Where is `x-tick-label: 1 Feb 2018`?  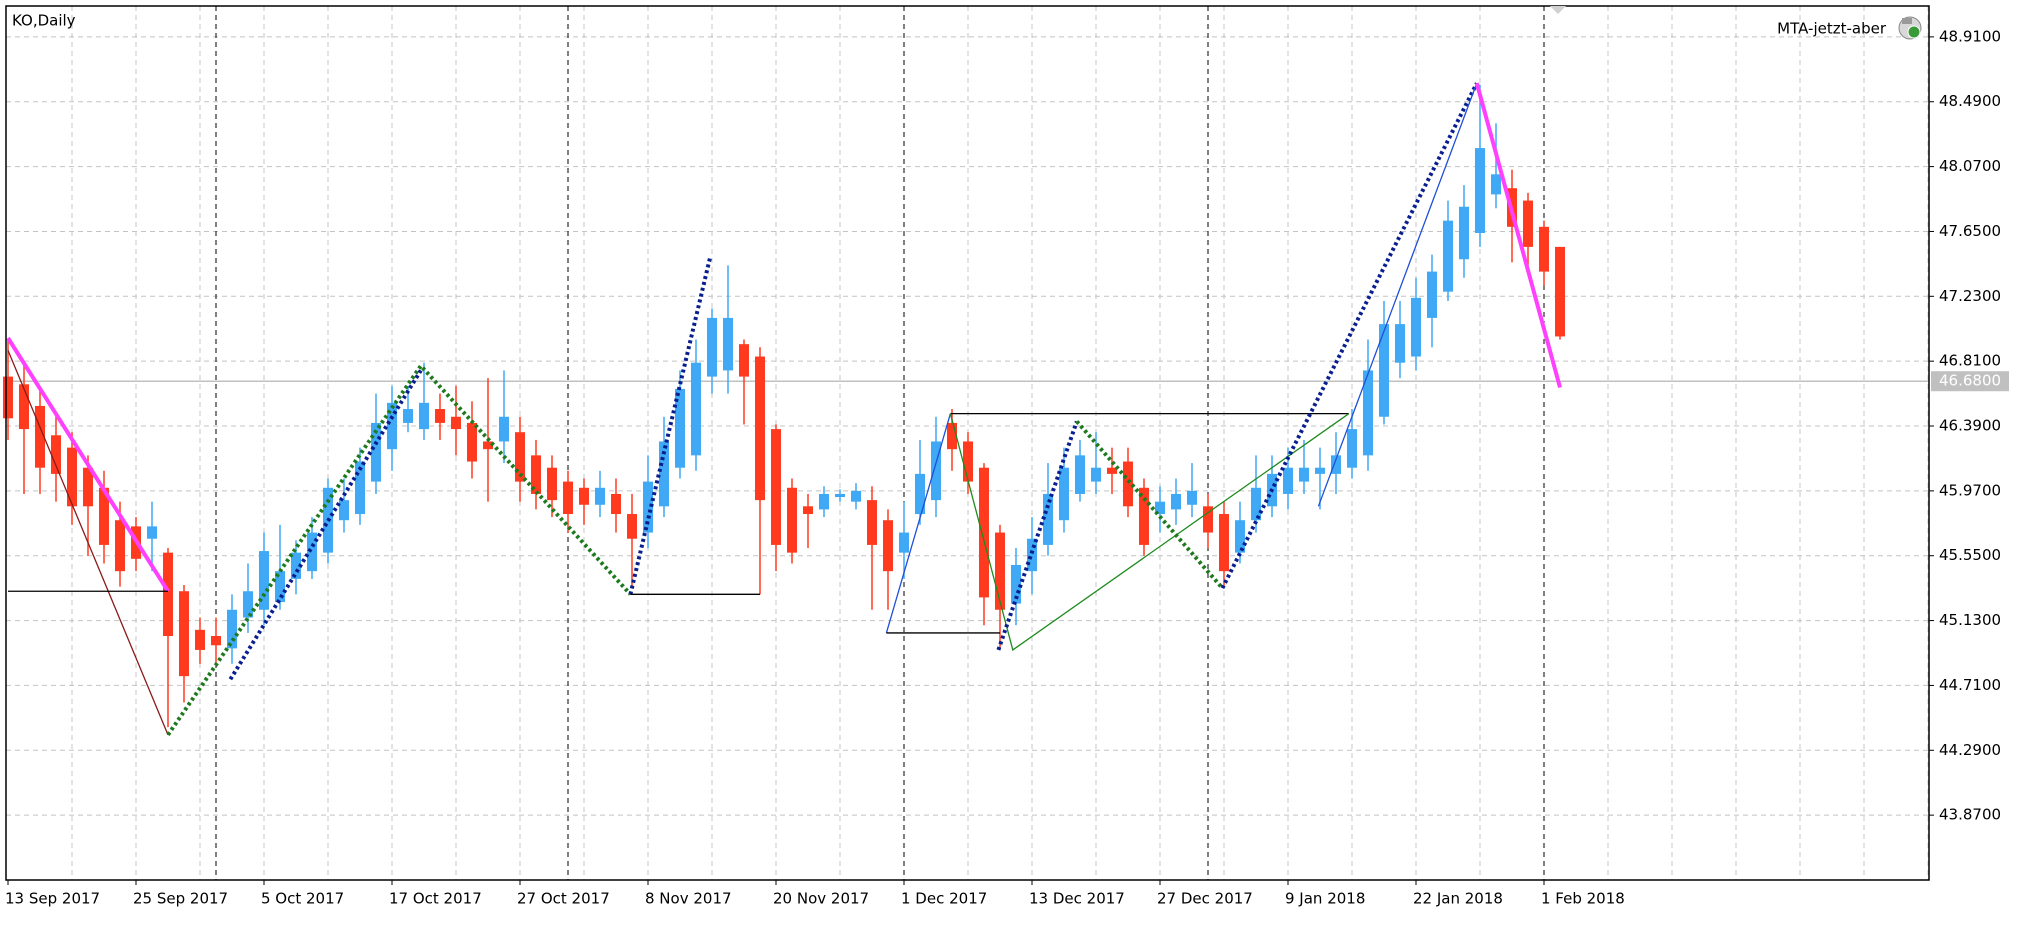
x-tick-label: 1 Feb 2018 is located at coordinates (1583, 899).